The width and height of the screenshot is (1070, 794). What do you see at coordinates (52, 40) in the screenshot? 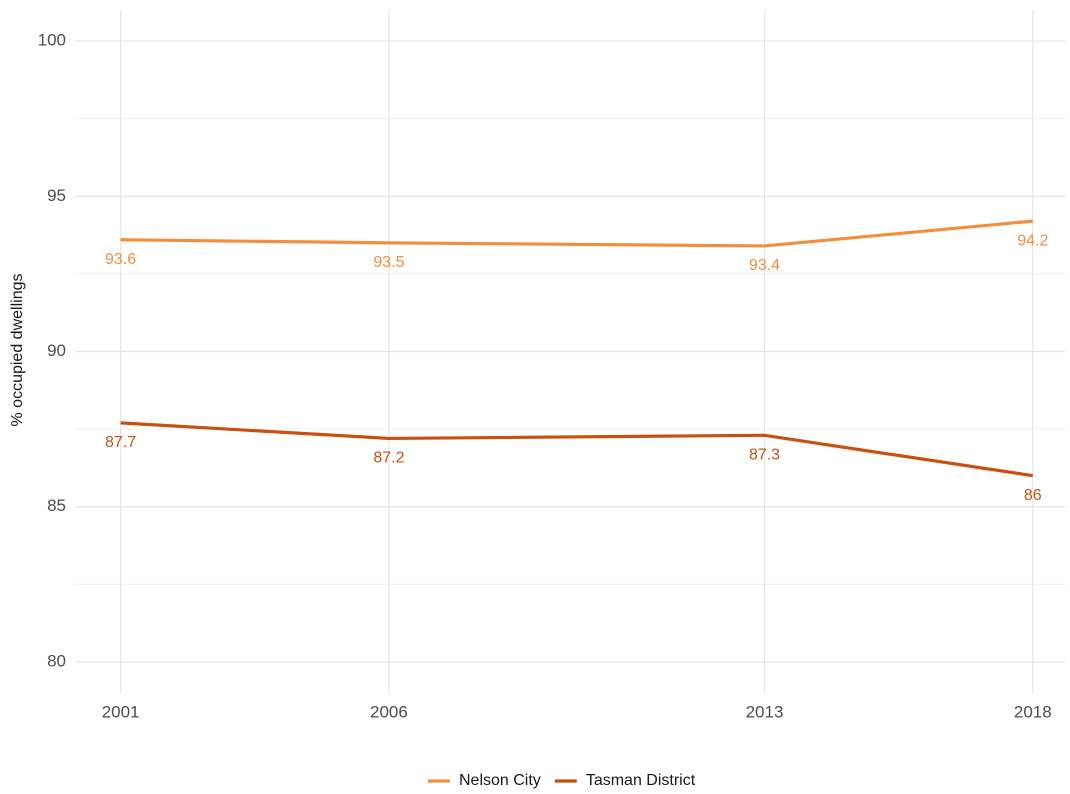
I see `y-tick-label: 100` at bounding box center [52, 40].